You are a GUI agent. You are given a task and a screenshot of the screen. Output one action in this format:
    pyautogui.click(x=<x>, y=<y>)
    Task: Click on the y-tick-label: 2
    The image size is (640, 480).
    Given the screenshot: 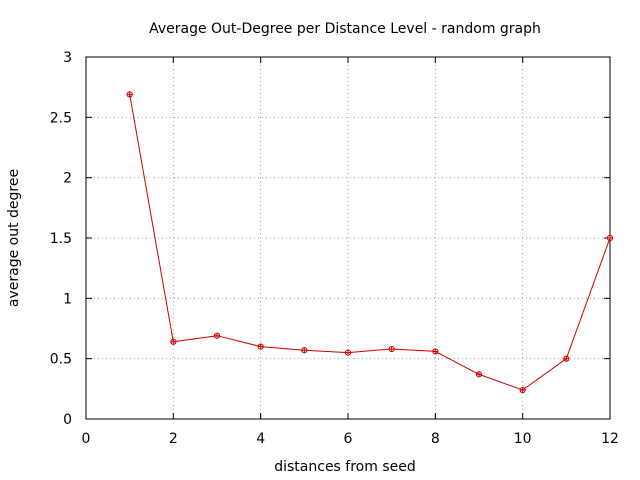 What is the action you would take?
    pyautogui.click(x=67, y=179)
    